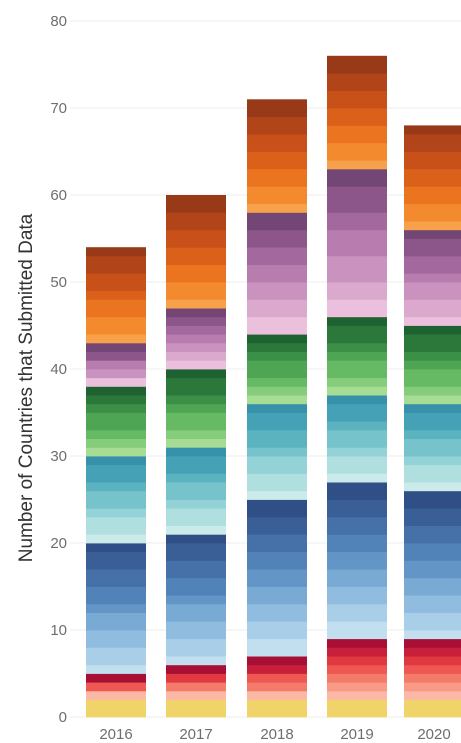 This screenshot has width=461, height=743. I want to click on bar-2016, so click(116, 482).